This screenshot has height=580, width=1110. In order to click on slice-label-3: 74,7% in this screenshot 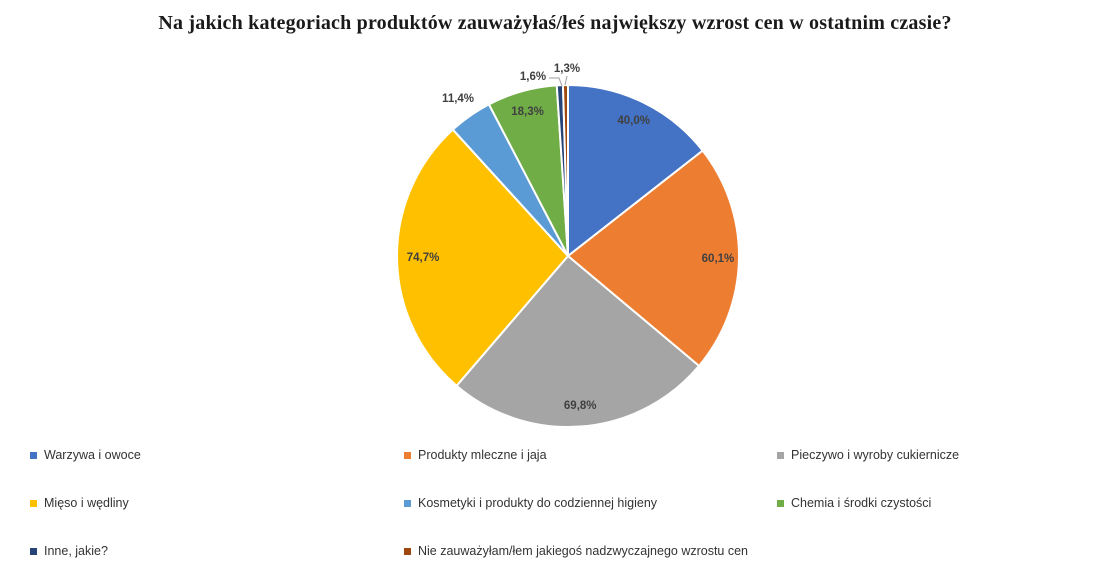, I will do `click(423, 258)`.